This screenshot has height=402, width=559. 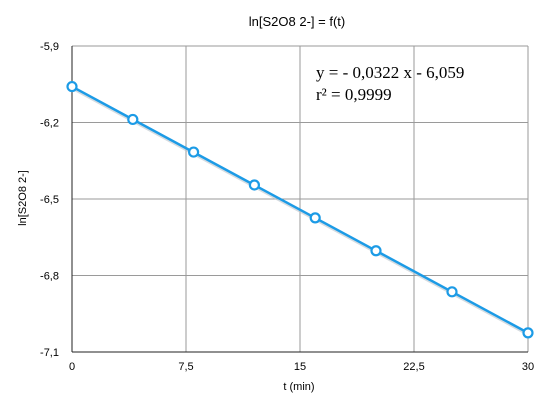 What do you see at coordinates (390, 72) in the screenshot?
I see `equation-label: y = - 0,0322 x - 6,059` at bounding box center [390, 72].